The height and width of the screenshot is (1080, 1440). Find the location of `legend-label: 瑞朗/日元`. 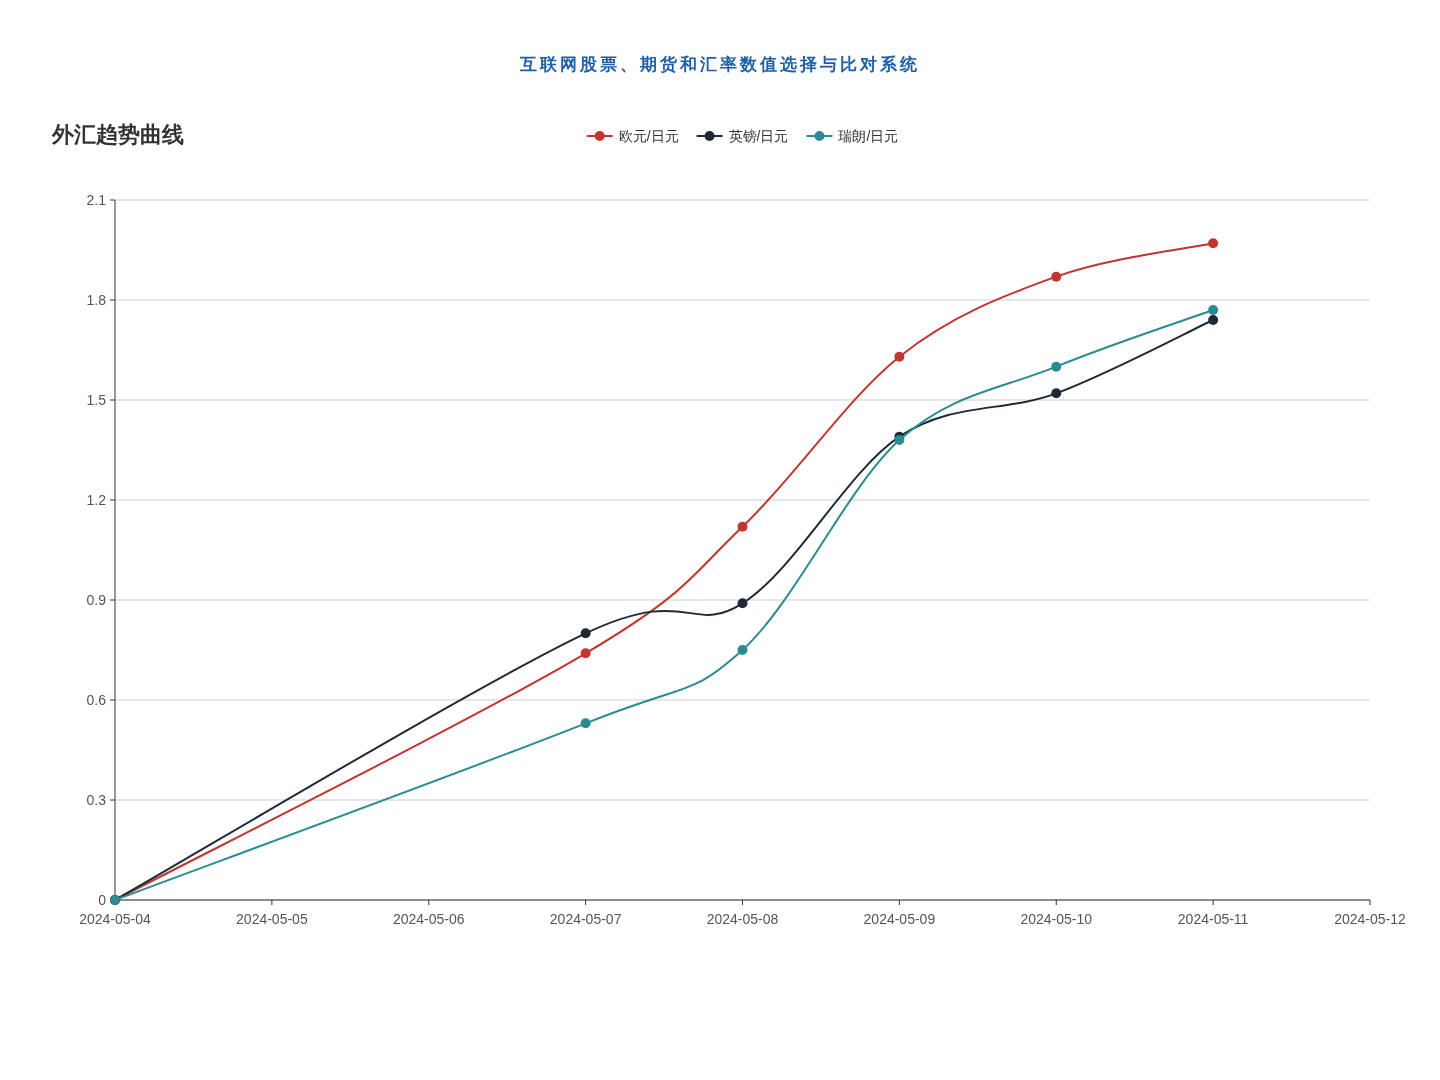

legend-label: 瑞朗/日元 is located at coordinates (868, 136).